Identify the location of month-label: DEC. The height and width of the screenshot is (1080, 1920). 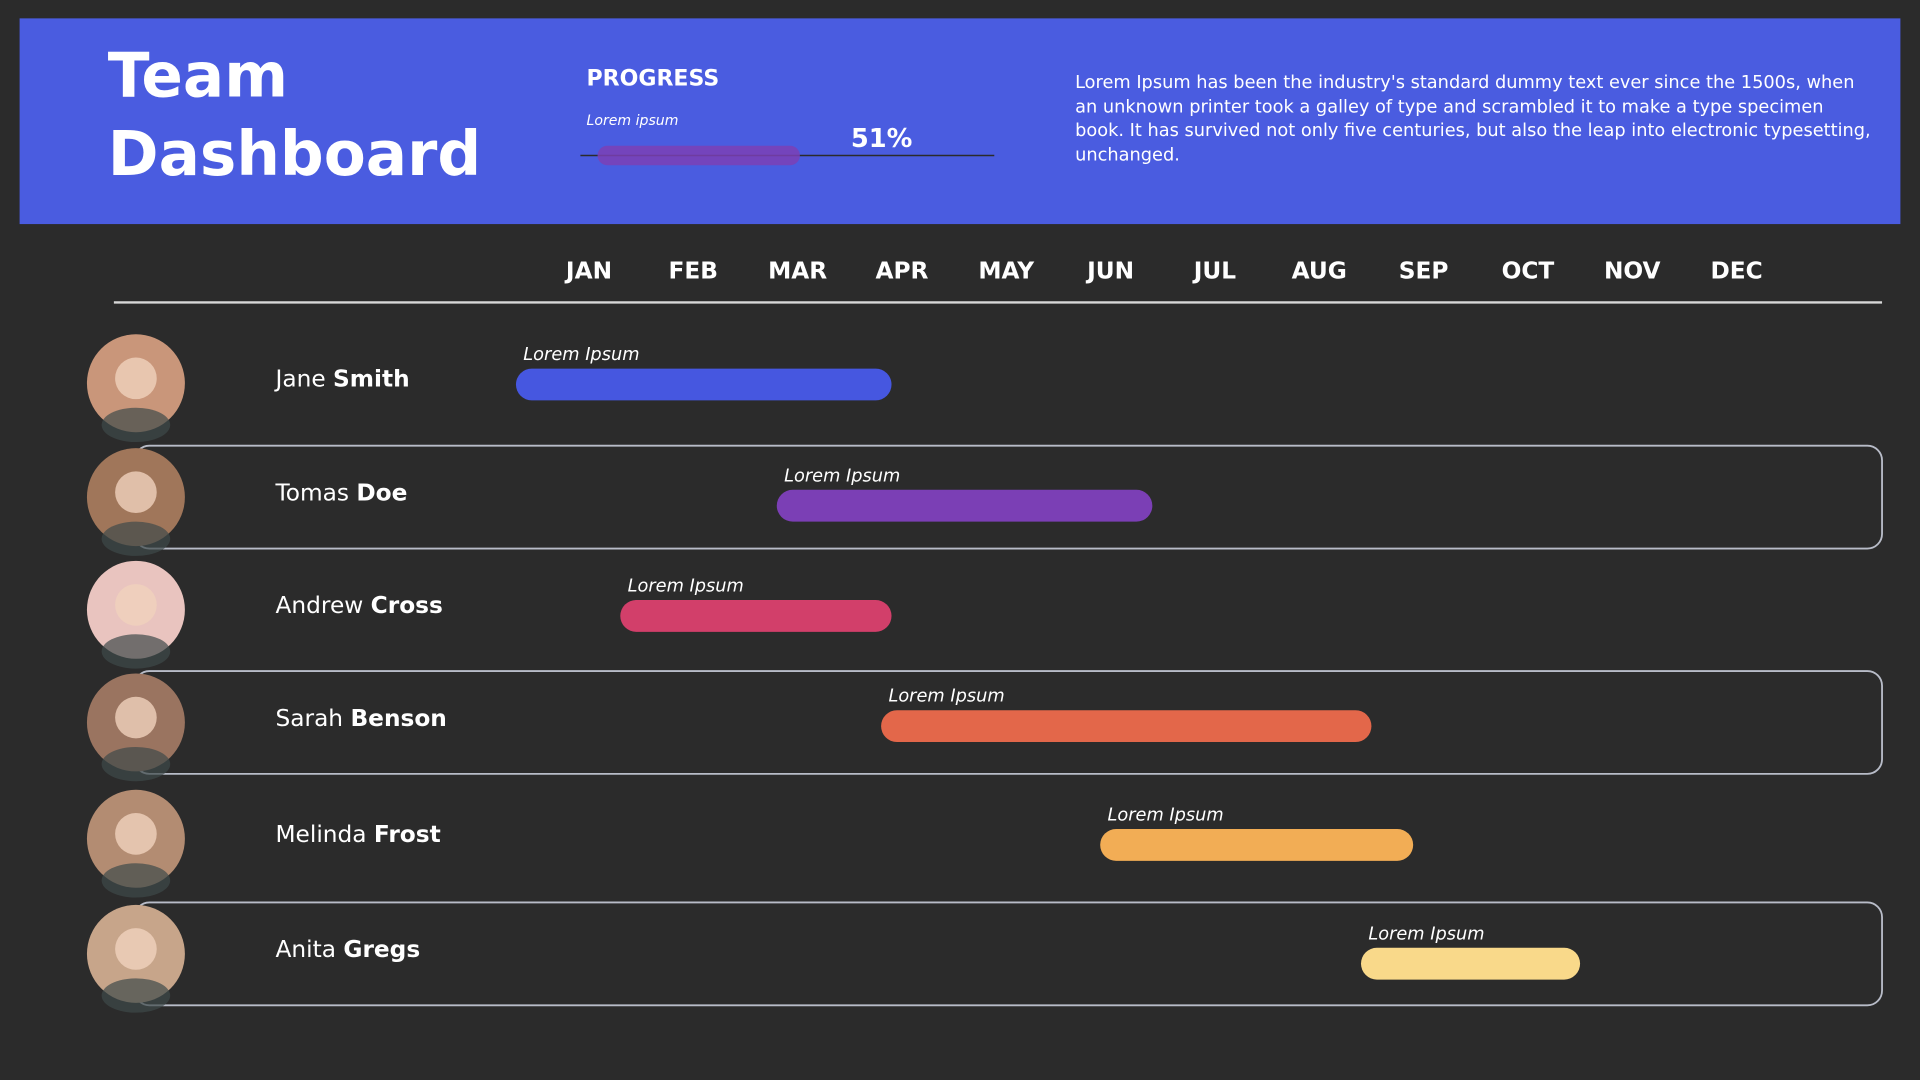
(1736, 270).